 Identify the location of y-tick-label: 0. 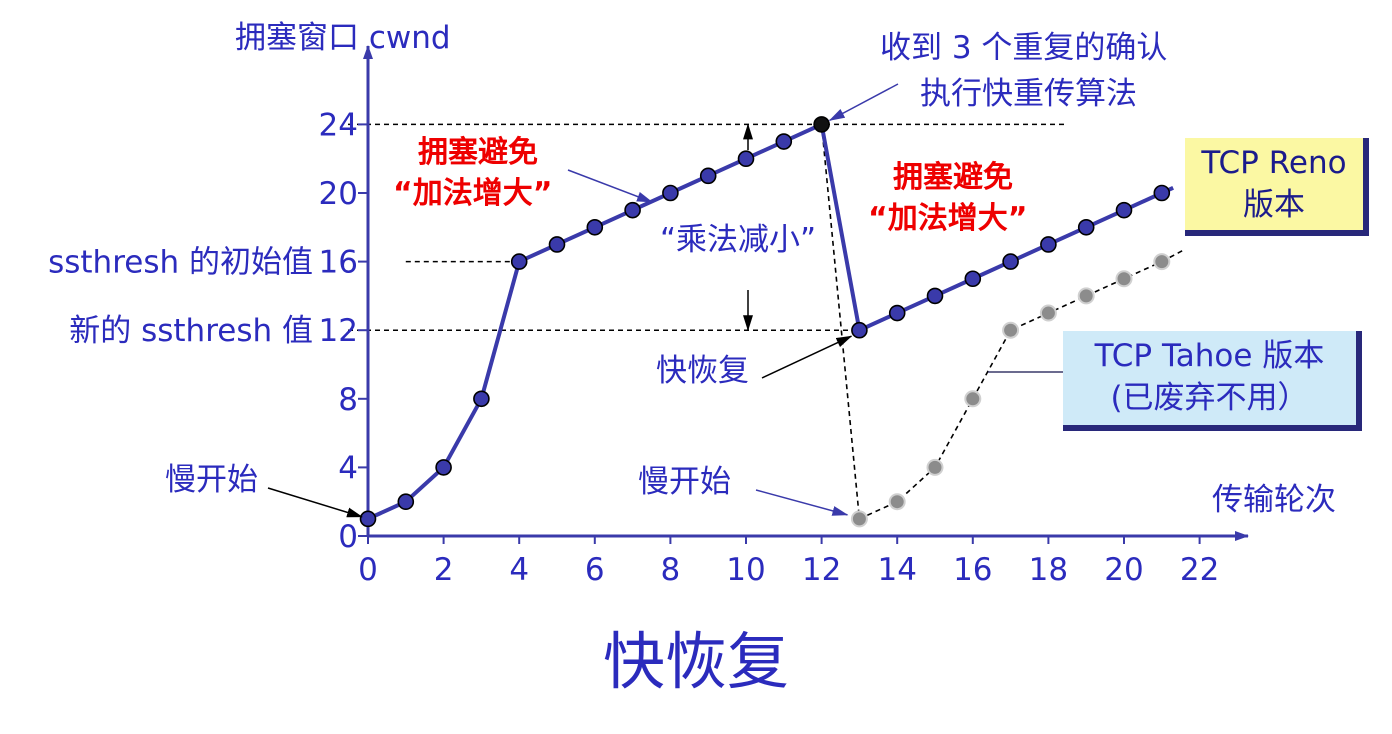
(348, 537).